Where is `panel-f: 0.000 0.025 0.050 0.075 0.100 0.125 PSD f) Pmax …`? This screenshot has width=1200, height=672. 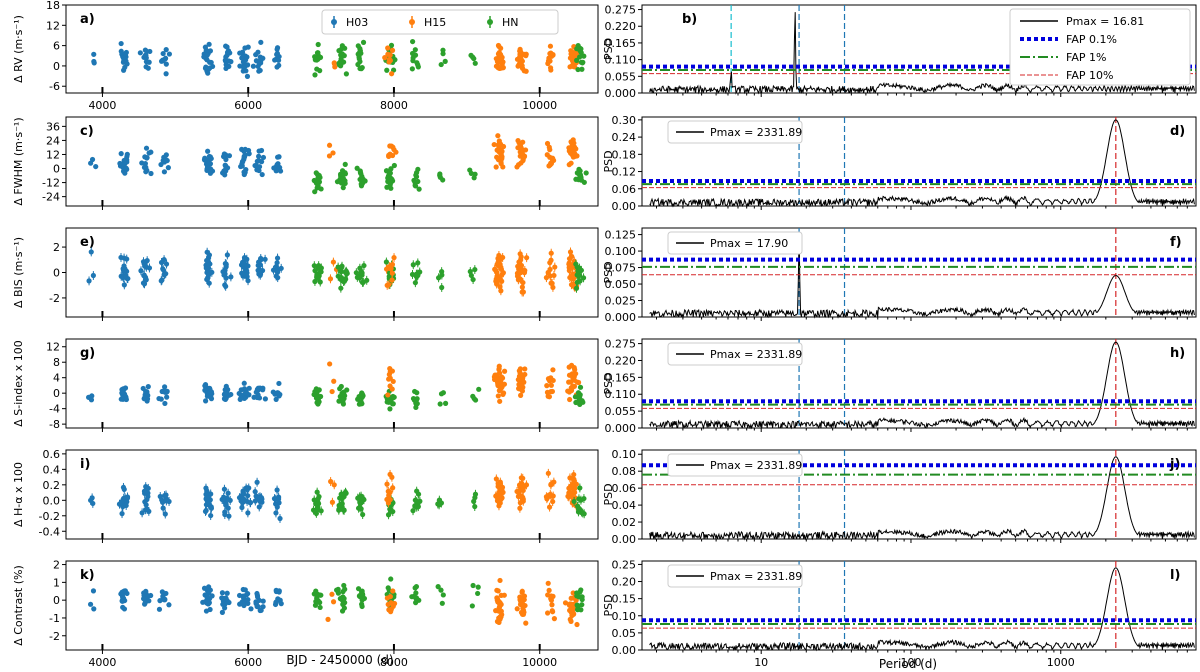 panel-f: 0.000 0.025 0.050 0.075 0.100 0.125 PSD f) Pmax … is located at coordinates (899, 275).